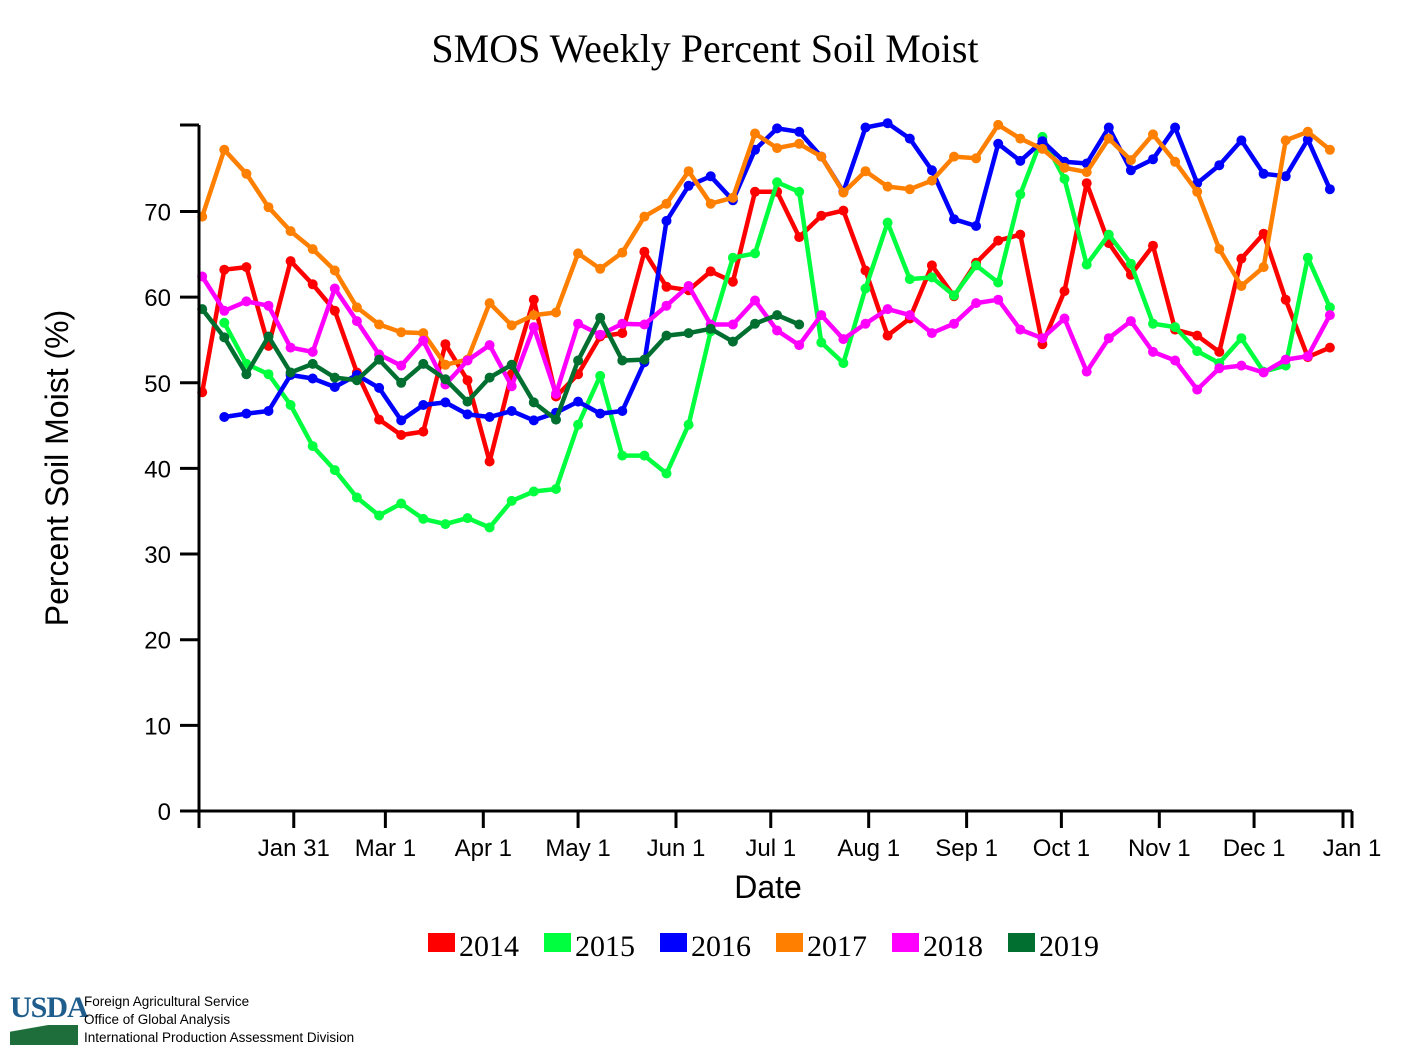 The image size is (1410, 1057). Describe the element at coordinates (57, 468) in the screenshot. I see `y-axis-label: Percent Soil Moist (%)` at that location.